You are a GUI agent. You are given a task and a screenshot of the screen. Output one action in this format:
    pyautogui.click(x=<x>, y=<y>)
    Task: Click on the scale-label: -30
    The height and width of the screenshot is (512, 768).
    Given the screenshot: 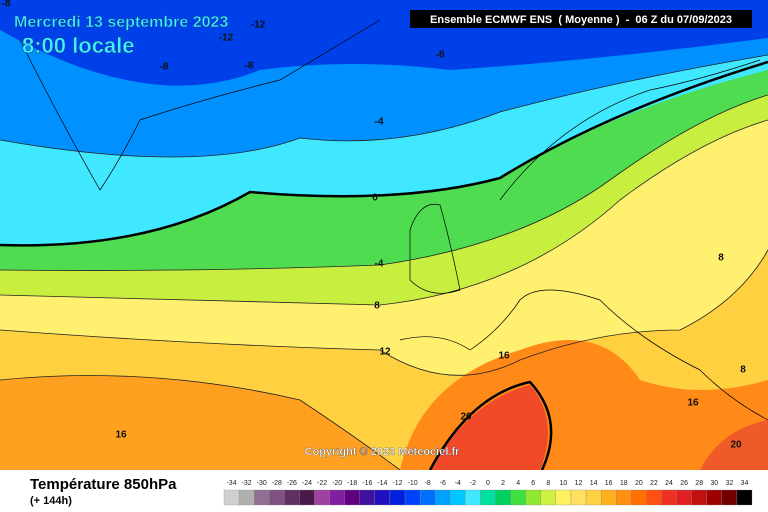 What is the action you would take?
    pyautogui.click(x=262, y=483)
    